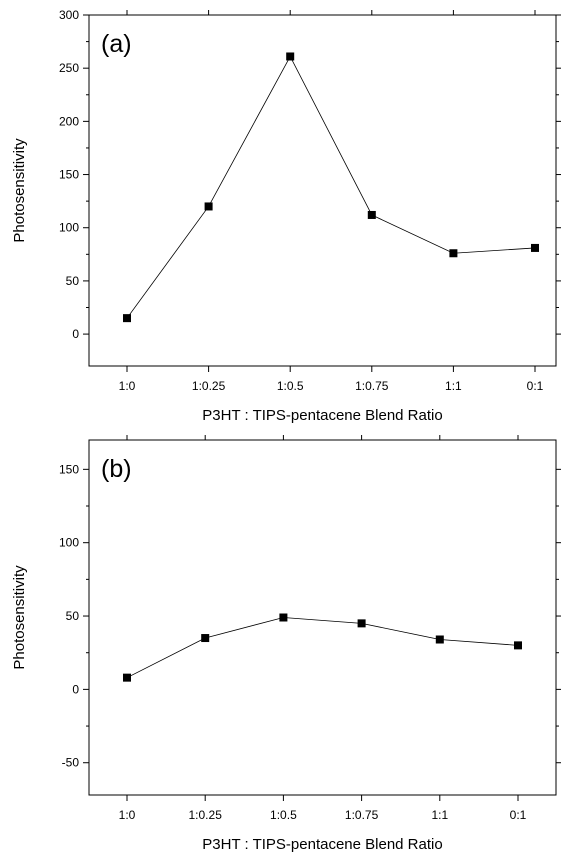 Image resolution: width=576 pixels, height=862 pixels. What do you see at coordinates (116, 44) in the screenshot?
I see `panel-label: (a)` at bounding box center [116, 44].